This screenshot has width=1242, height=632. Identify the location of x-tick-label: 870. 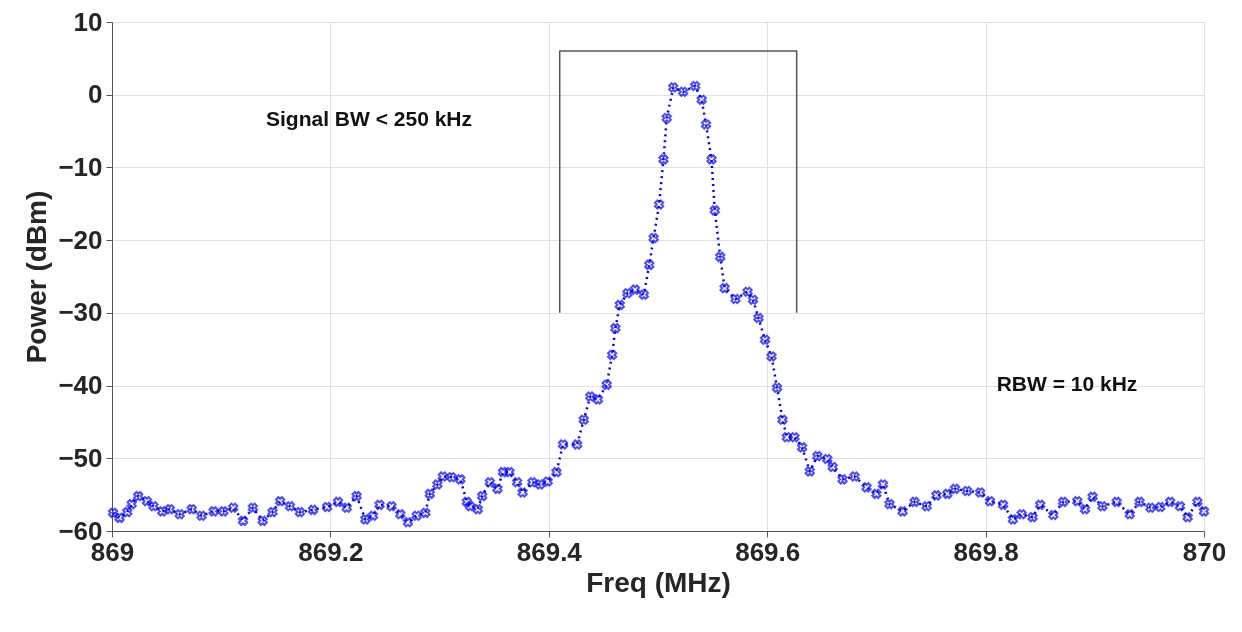
(1204, 551).